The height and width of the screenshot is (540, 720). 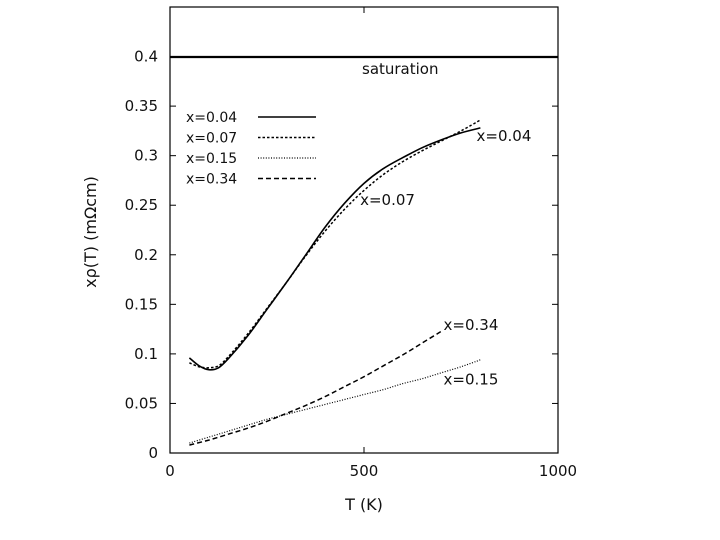 I want to click on curve-annotation: x=0.15, so click(x=471, y=380).